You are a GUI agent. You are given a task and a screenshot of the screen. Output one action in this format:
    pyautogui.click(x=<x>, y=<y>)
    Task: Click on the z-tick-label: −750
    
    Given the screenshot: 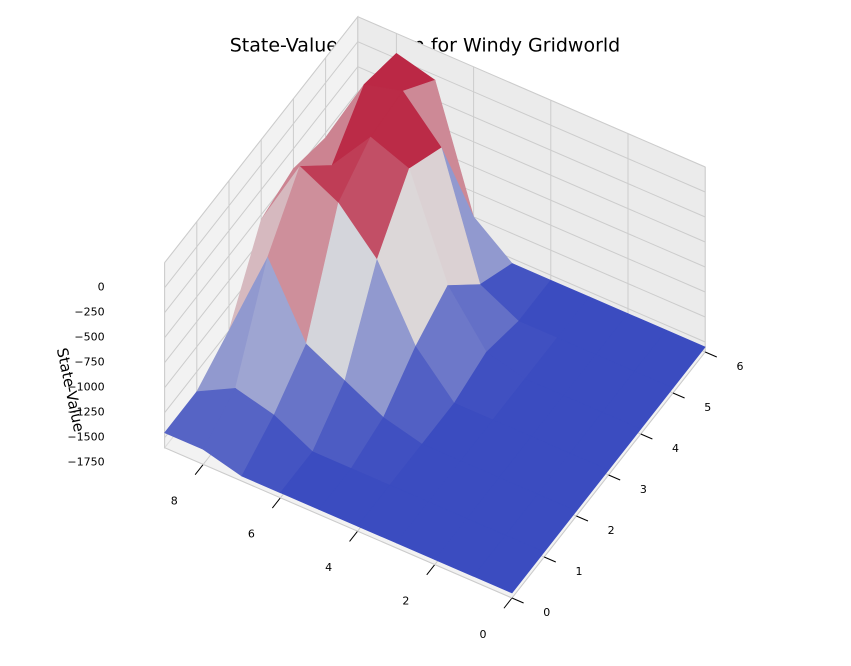 What is the action you would take?
    pyautogui.click(x=89, y=362)
    